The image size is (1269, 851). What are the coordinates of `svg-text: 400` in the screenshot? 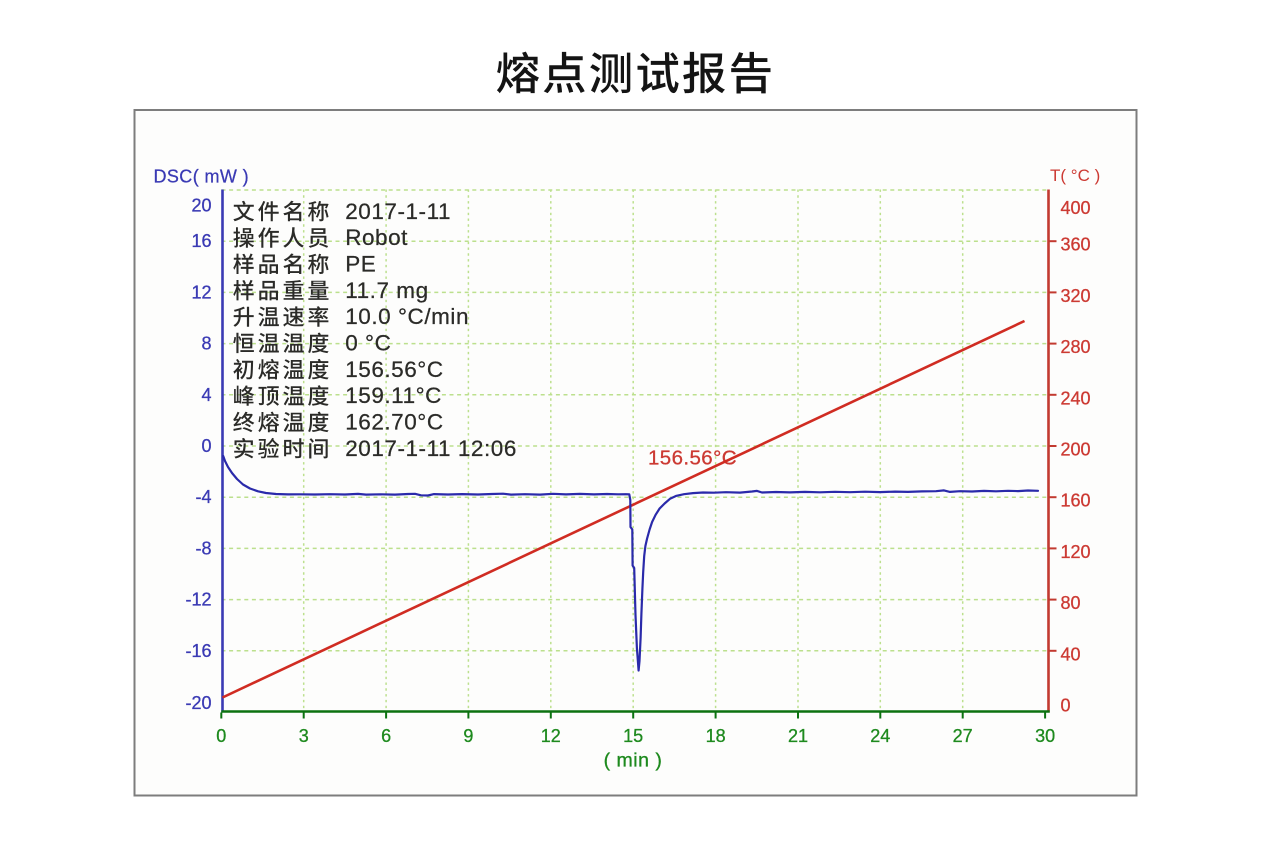 It's located at (1076, 208).